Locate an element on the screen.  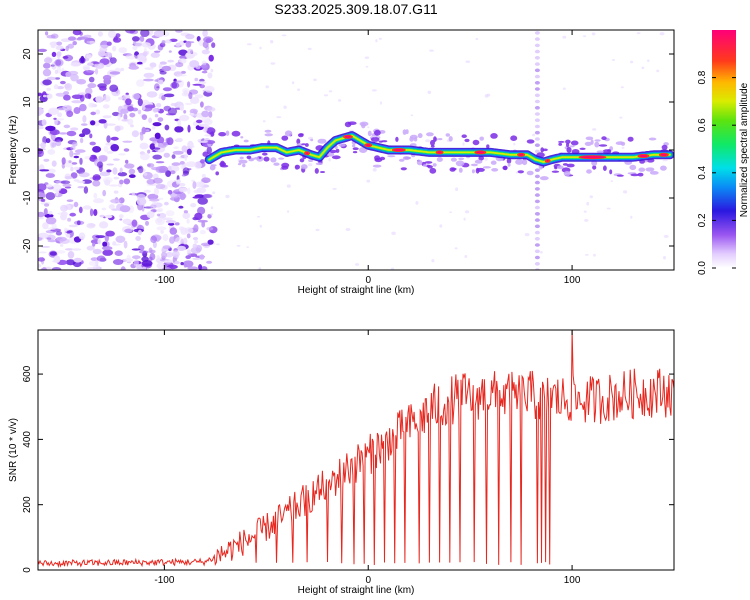
spectrogram-ylabel: Frequency (Hz) is located at coordinates (13, 150).